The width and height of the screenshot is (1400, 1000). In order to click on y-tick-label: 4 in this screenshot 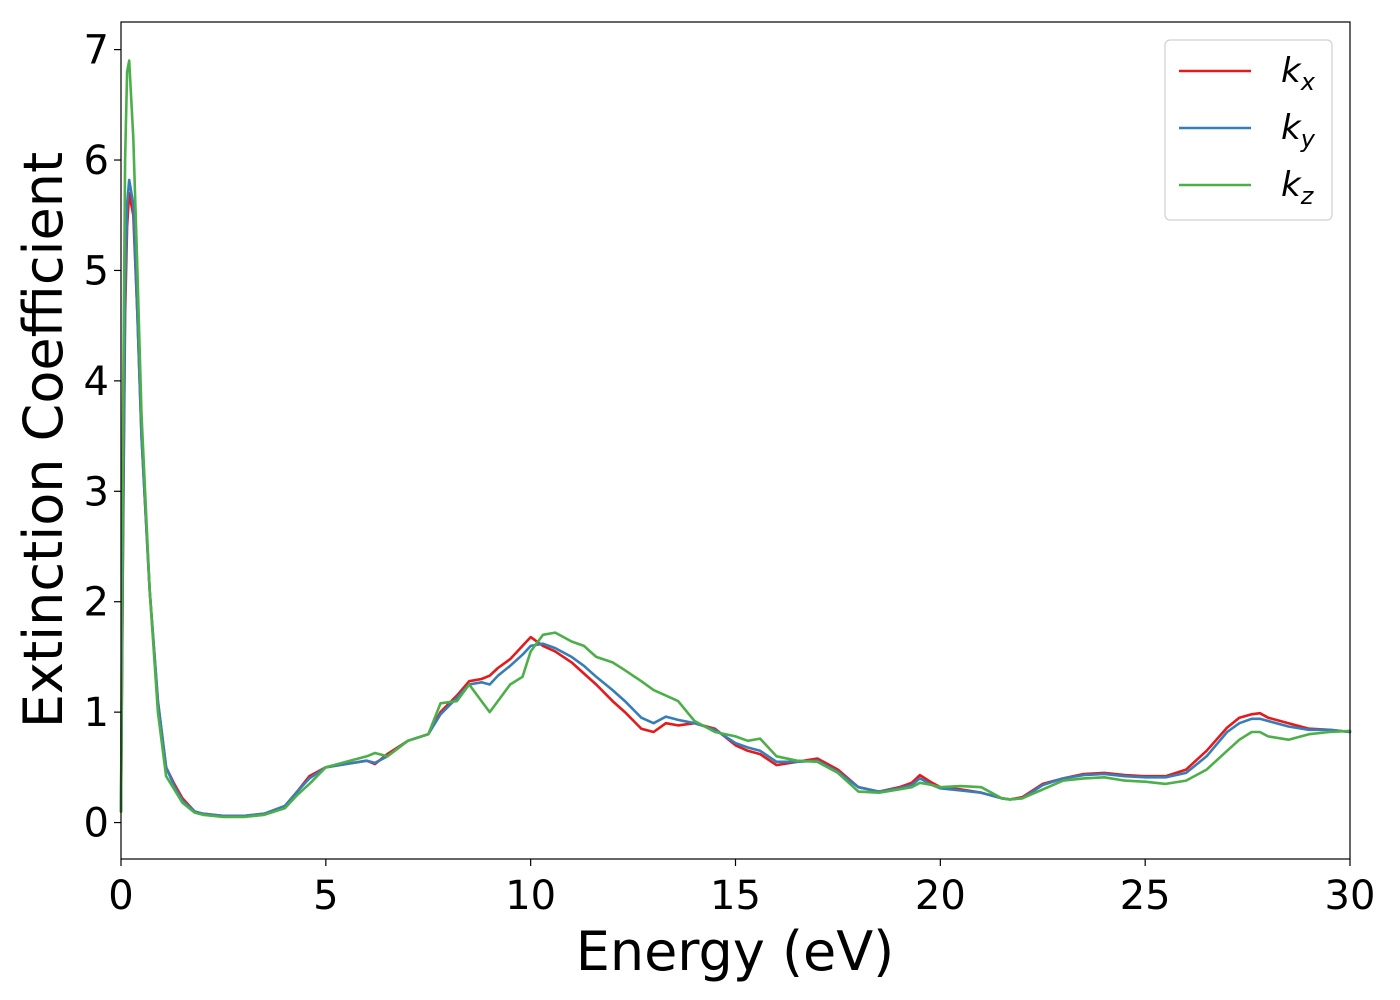, I will do `click(96, 382)`.